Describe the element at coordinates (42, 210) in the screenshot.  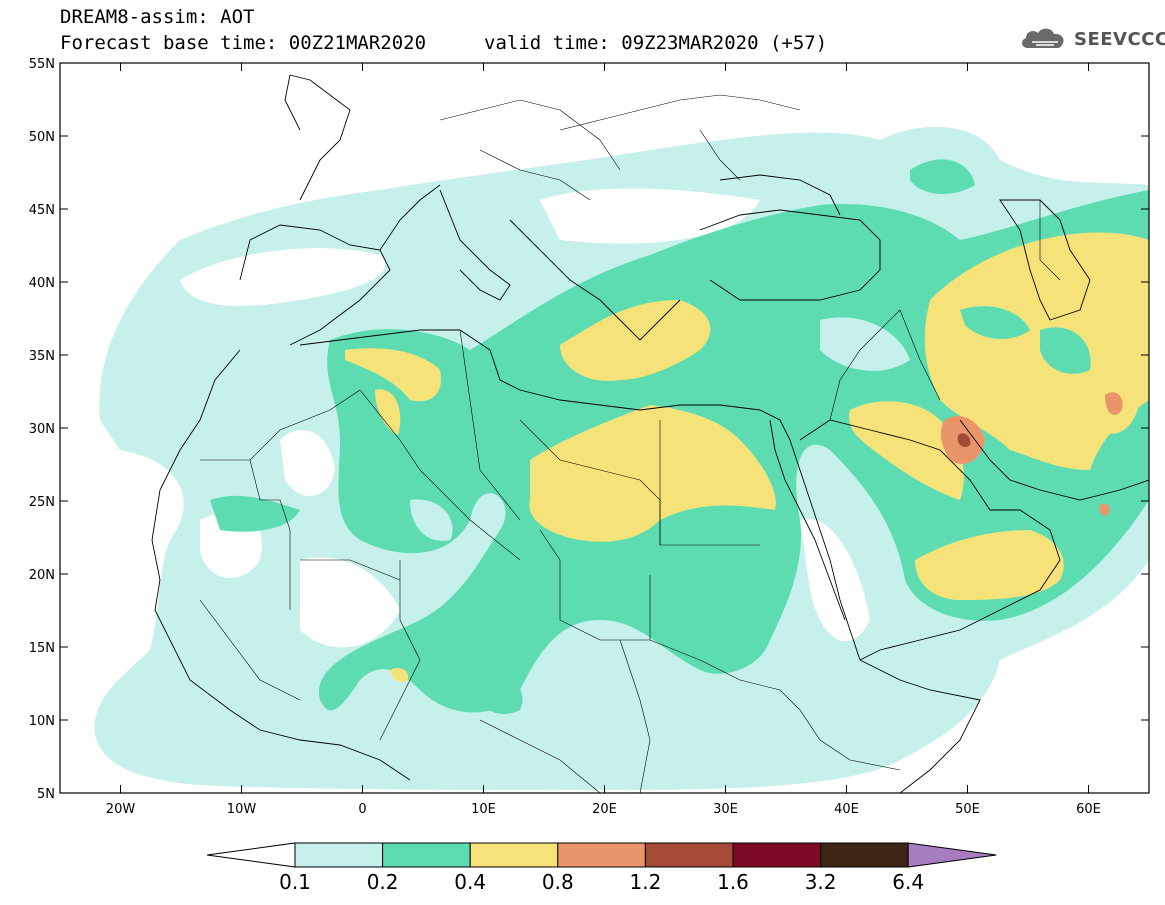
I see `lat-label: 45N` at that location.